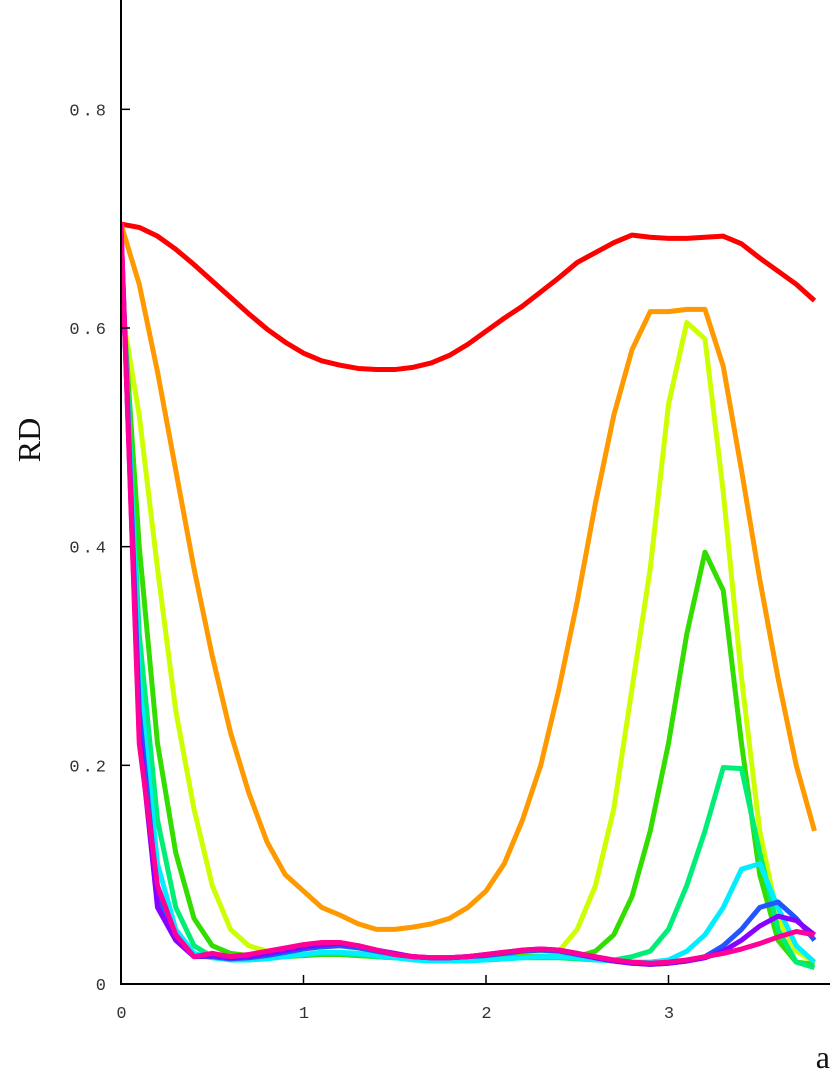  I want to click on y-tick-label: 0.8, so click(89, 111).